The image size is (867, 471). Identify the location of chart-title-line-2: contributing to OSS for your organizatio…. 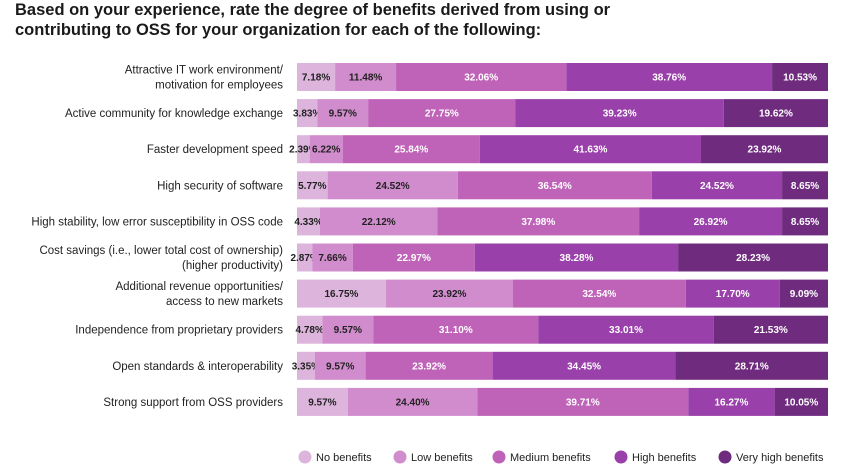
(278, 30).